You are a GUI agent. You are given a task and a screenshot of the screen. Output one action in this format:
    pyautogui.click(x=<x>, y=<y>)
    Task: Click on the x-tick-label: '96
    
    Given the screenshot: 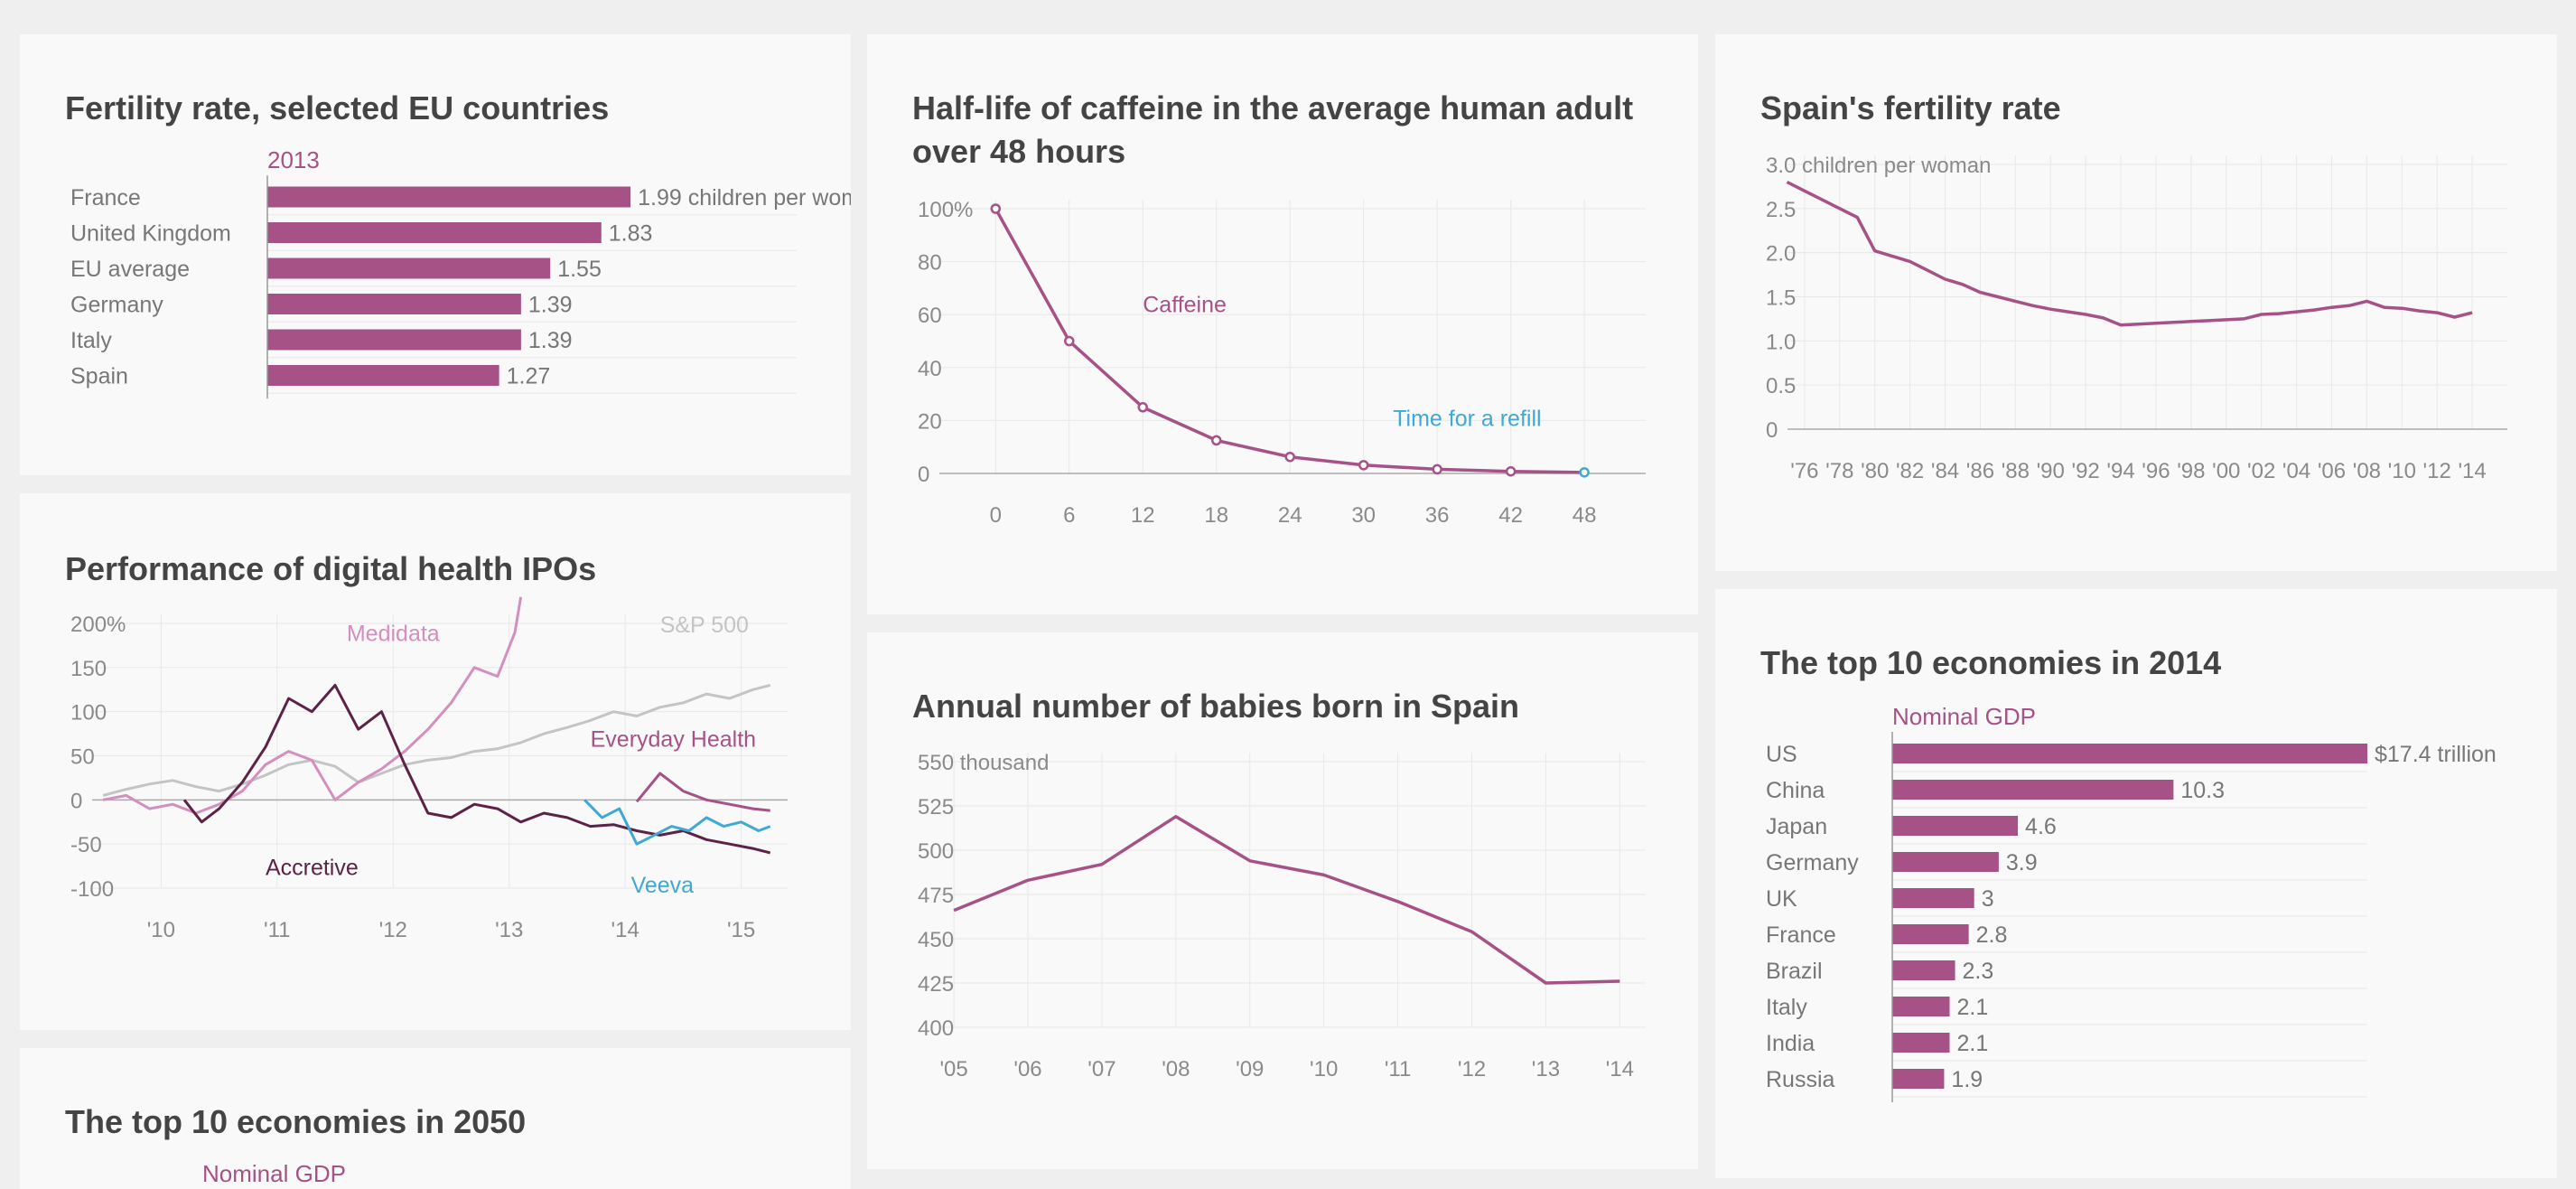 What is the action you would take?
    pyautogui.click(x=2156, y=471)
    